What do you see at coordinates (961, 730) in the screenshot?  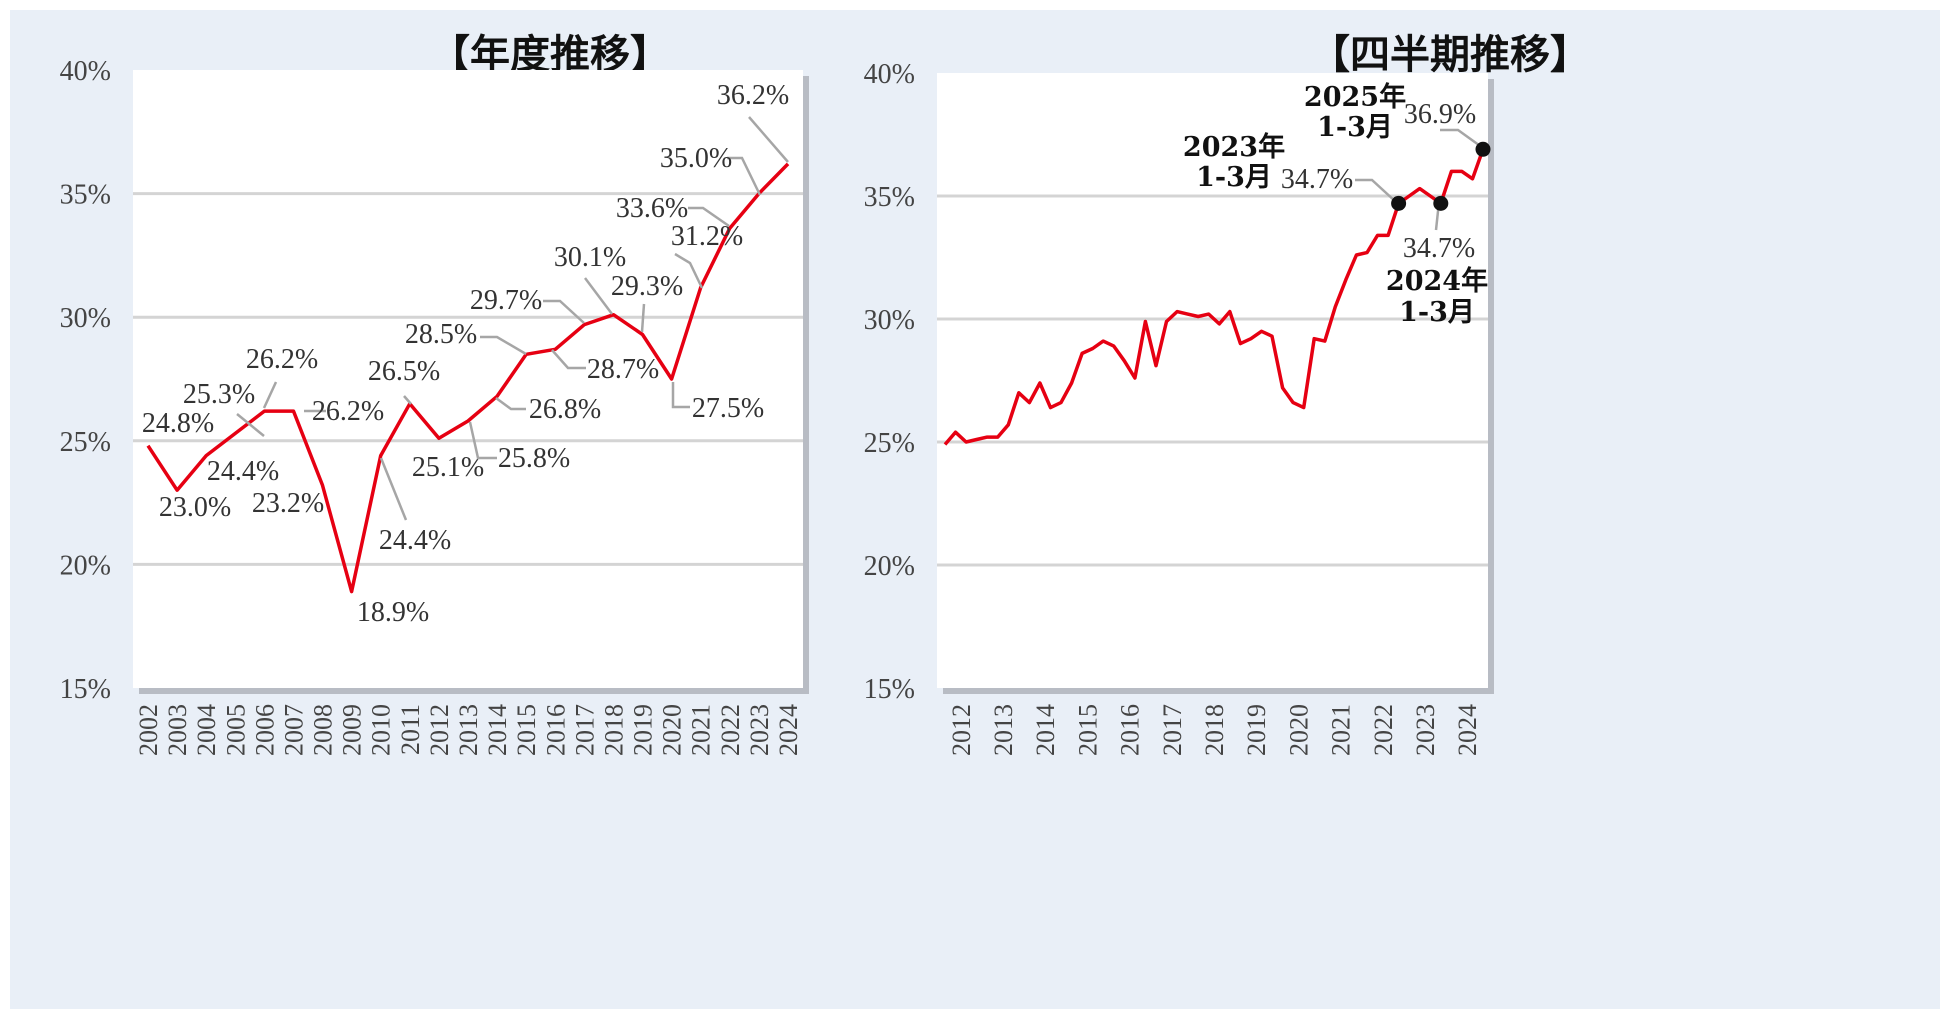 I see `quarterly-x-tick-label: 2012` at bounding box center [961, 730].